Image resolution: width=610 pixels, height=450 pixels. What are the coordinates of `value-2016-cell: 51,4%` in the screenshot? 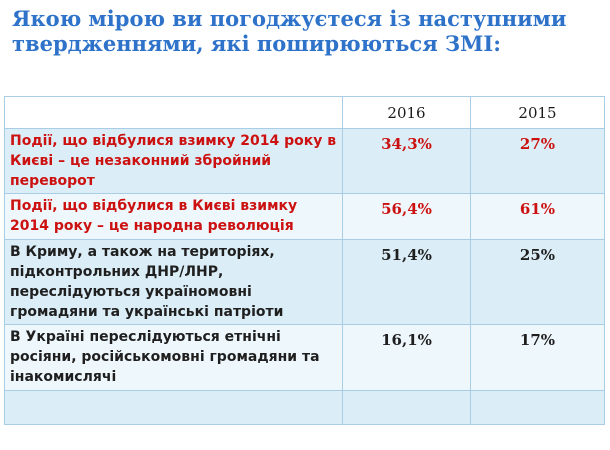 It's located at (406, 282).